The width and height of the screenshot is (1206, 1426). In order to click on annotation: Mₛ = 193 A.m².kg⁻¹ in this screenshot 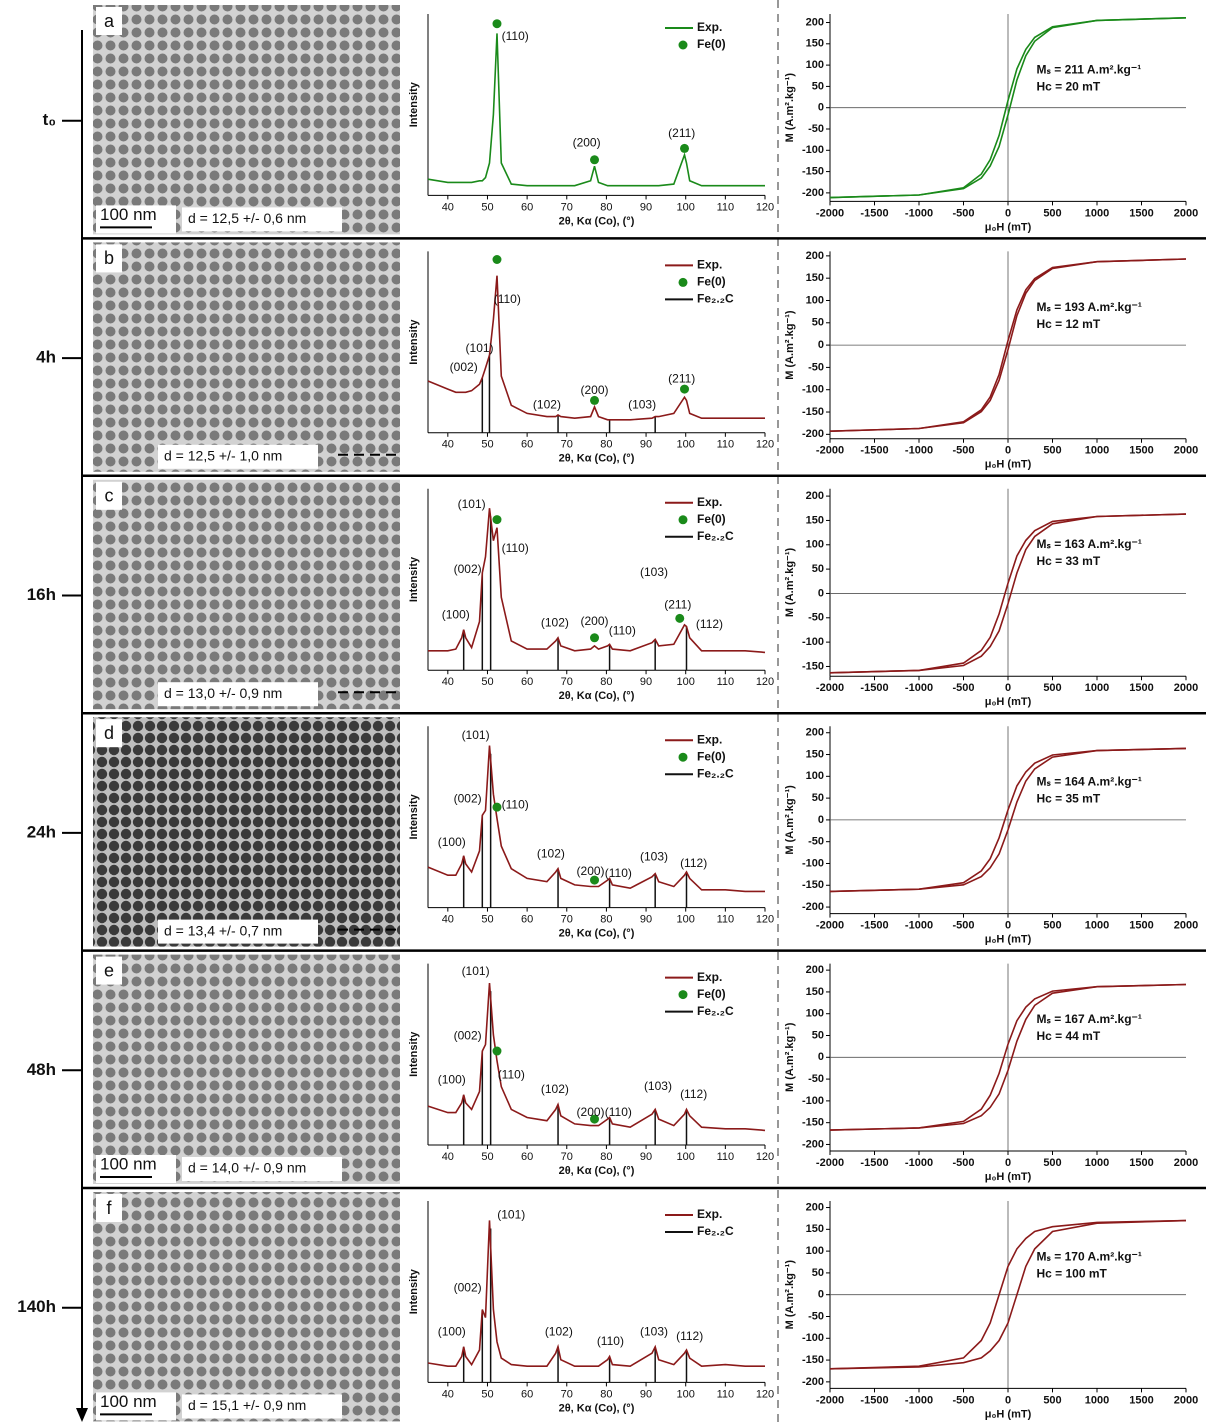, I will do `click(1088, 307)`.